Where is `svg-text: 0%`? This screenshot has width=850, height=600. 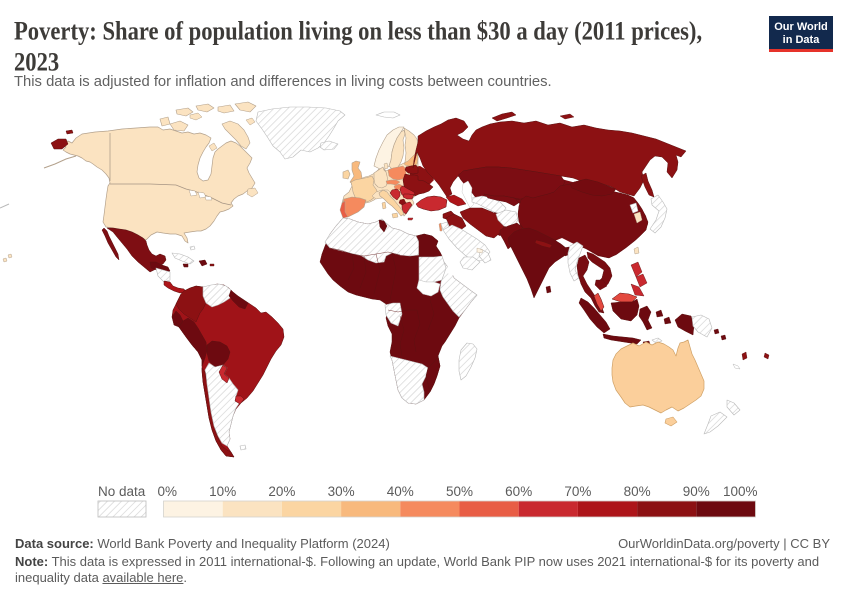 svg-text: 0% is located at coordinates (168, 491).